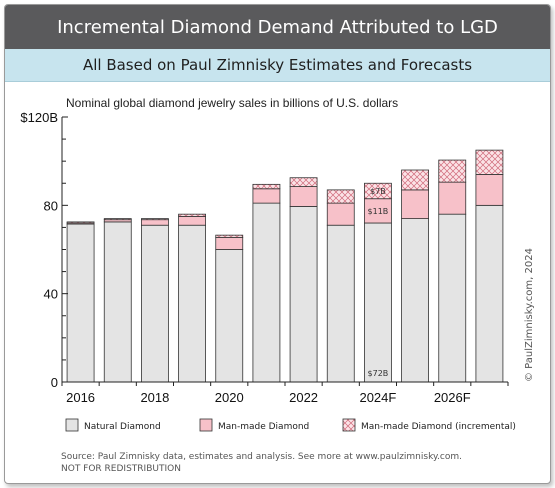  I want to click on bar-incremental-2020, so click(229, 236).